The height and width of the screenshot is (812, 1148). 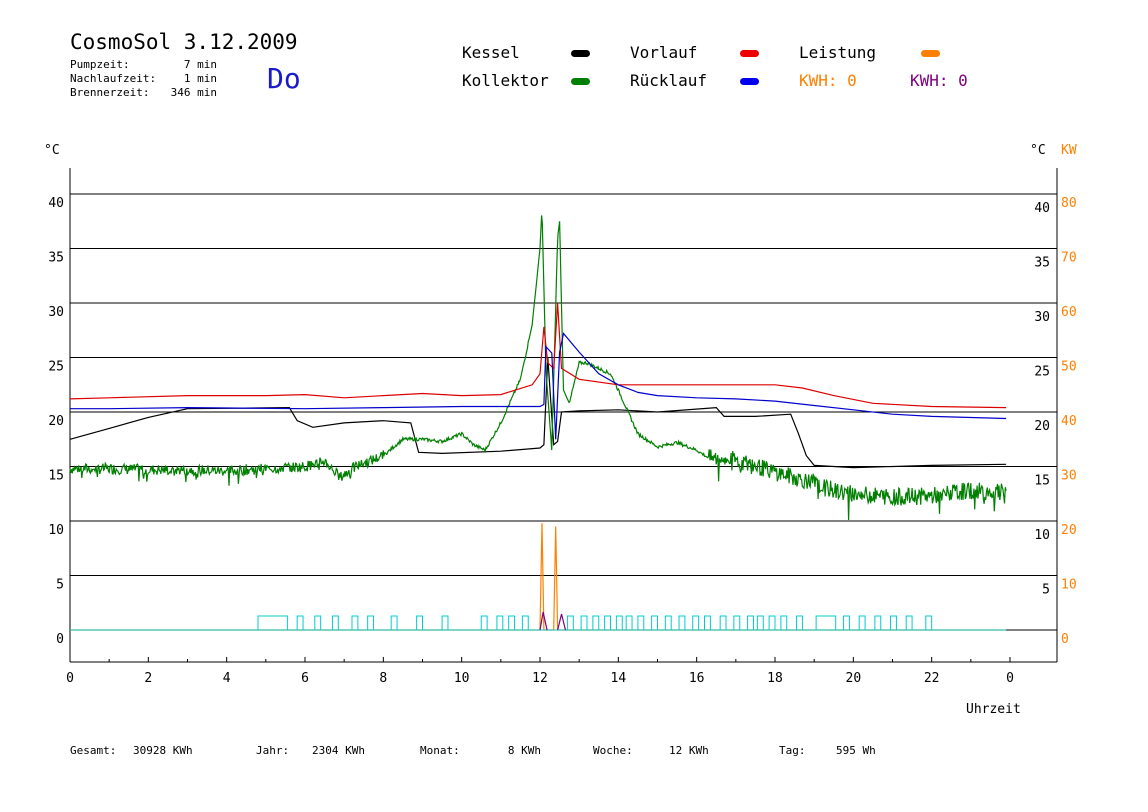 What do you see at coordinates (538, 577) in the screenshot?
I see `series-line-leistung` at bounding box center [538, 577].